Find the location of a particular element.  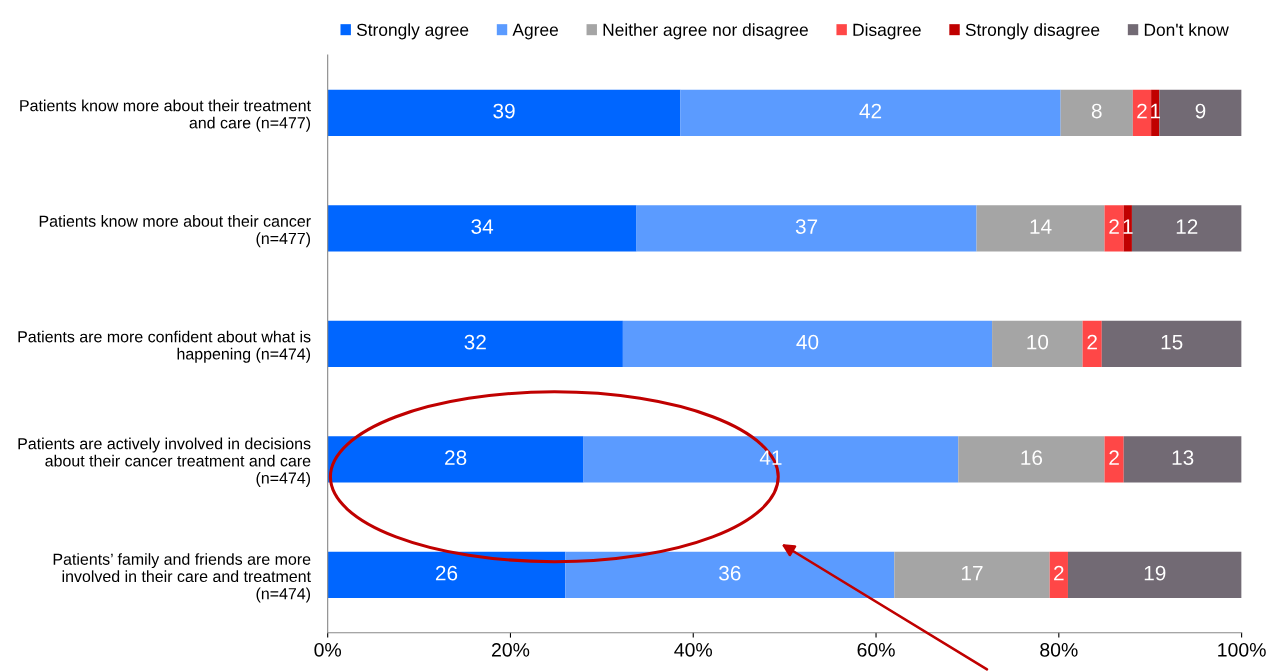

legend-label: Agree is located at coordinates (535, 31).